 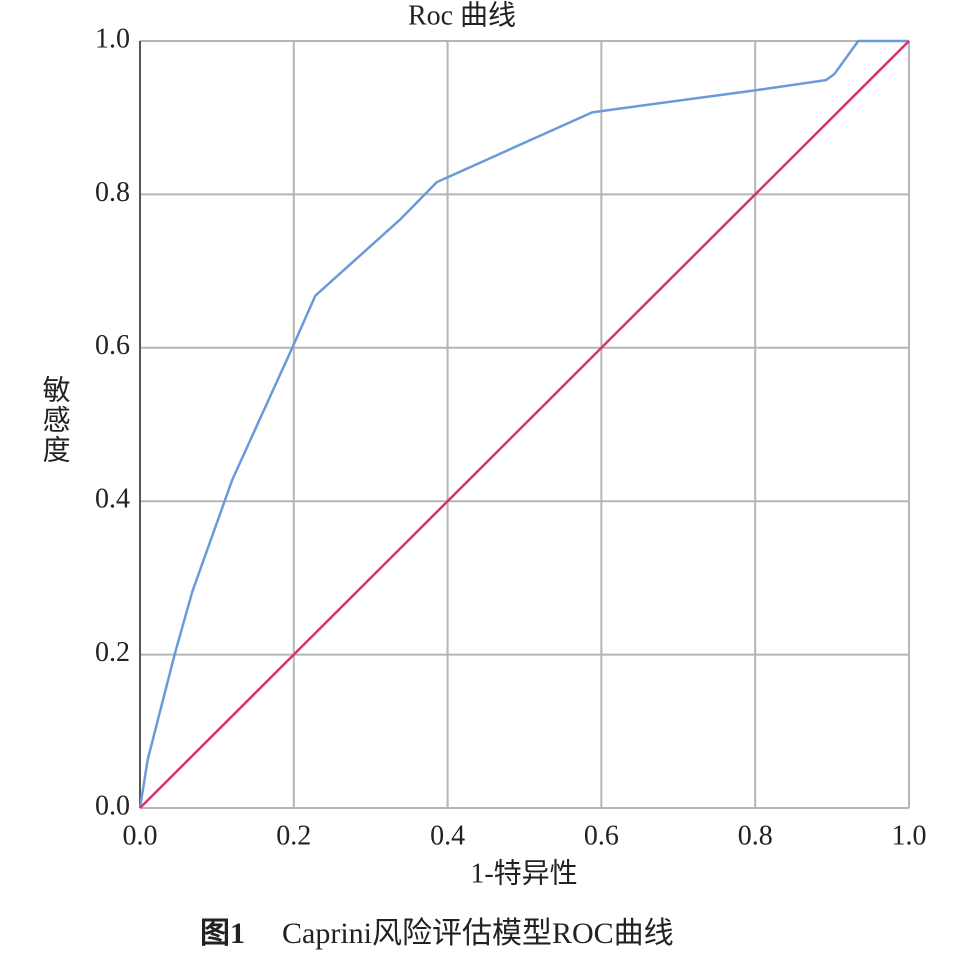 What do you see at coordinates (462, 15) in the screenshot?
I see `chart-title: Roc 曲线` at bounding box center [462, 15].